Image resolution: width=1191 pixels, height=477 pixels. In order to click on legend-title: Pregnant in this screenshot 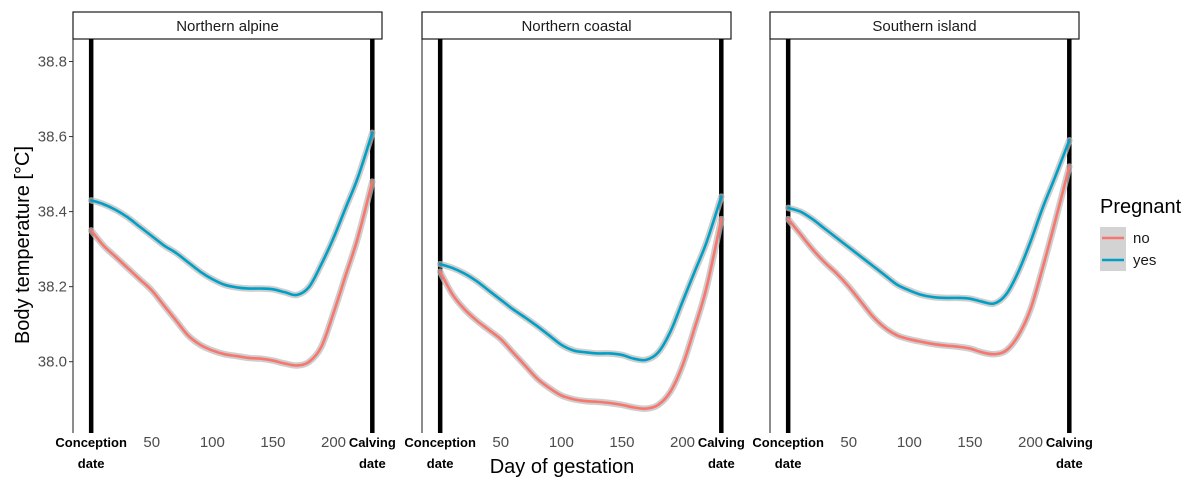, I will do `click(1141, 207)`.